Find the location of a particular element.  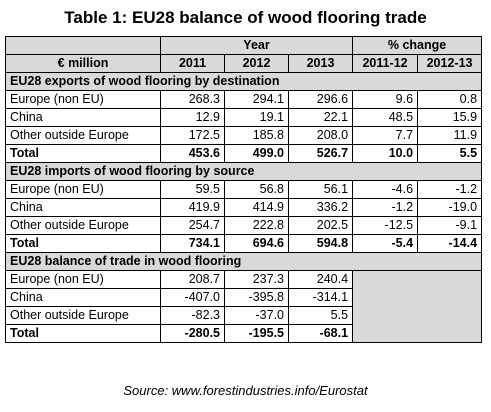

value-cell: -68.1 is located at coordinates (320, 333).